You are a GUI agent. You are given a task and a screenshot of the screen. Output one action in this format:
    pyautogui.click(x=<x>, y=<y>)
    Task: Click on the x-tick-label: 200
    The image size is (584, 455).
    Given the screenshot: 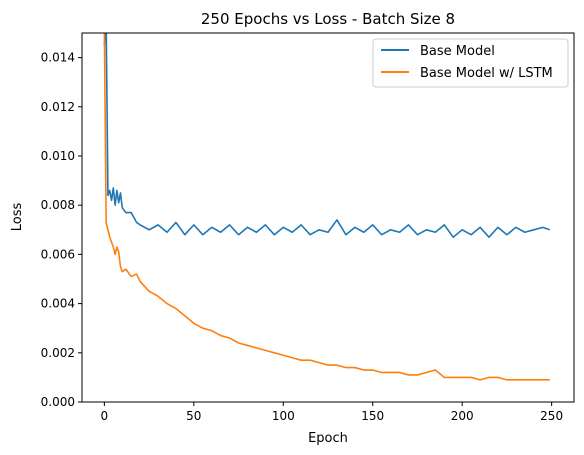 What is the action you would take?
    pyautogui.click(x=462, y=416)
    